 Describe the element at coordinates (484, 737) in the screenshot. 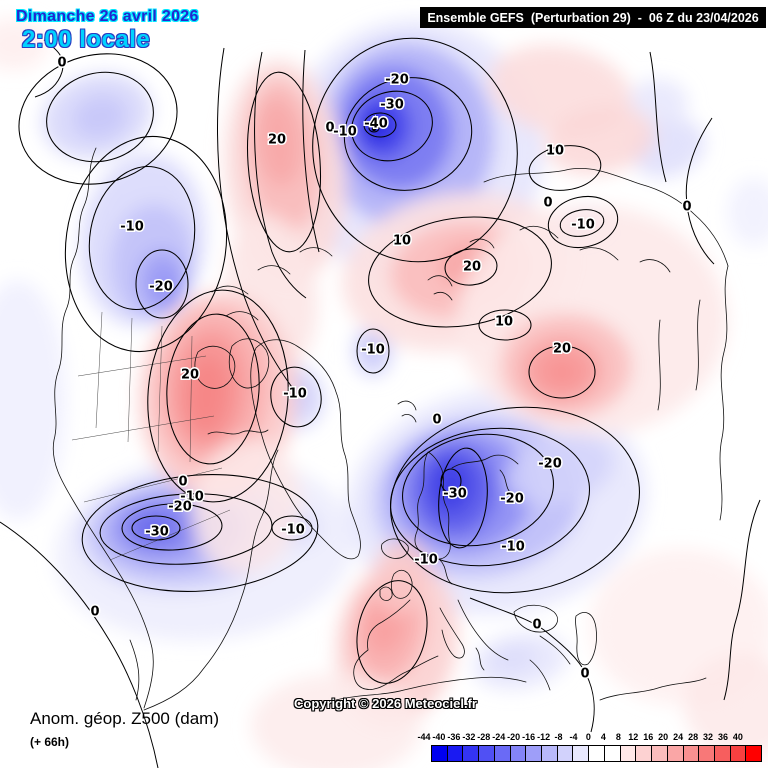

I see `colorbar-tick: -28` at that location.